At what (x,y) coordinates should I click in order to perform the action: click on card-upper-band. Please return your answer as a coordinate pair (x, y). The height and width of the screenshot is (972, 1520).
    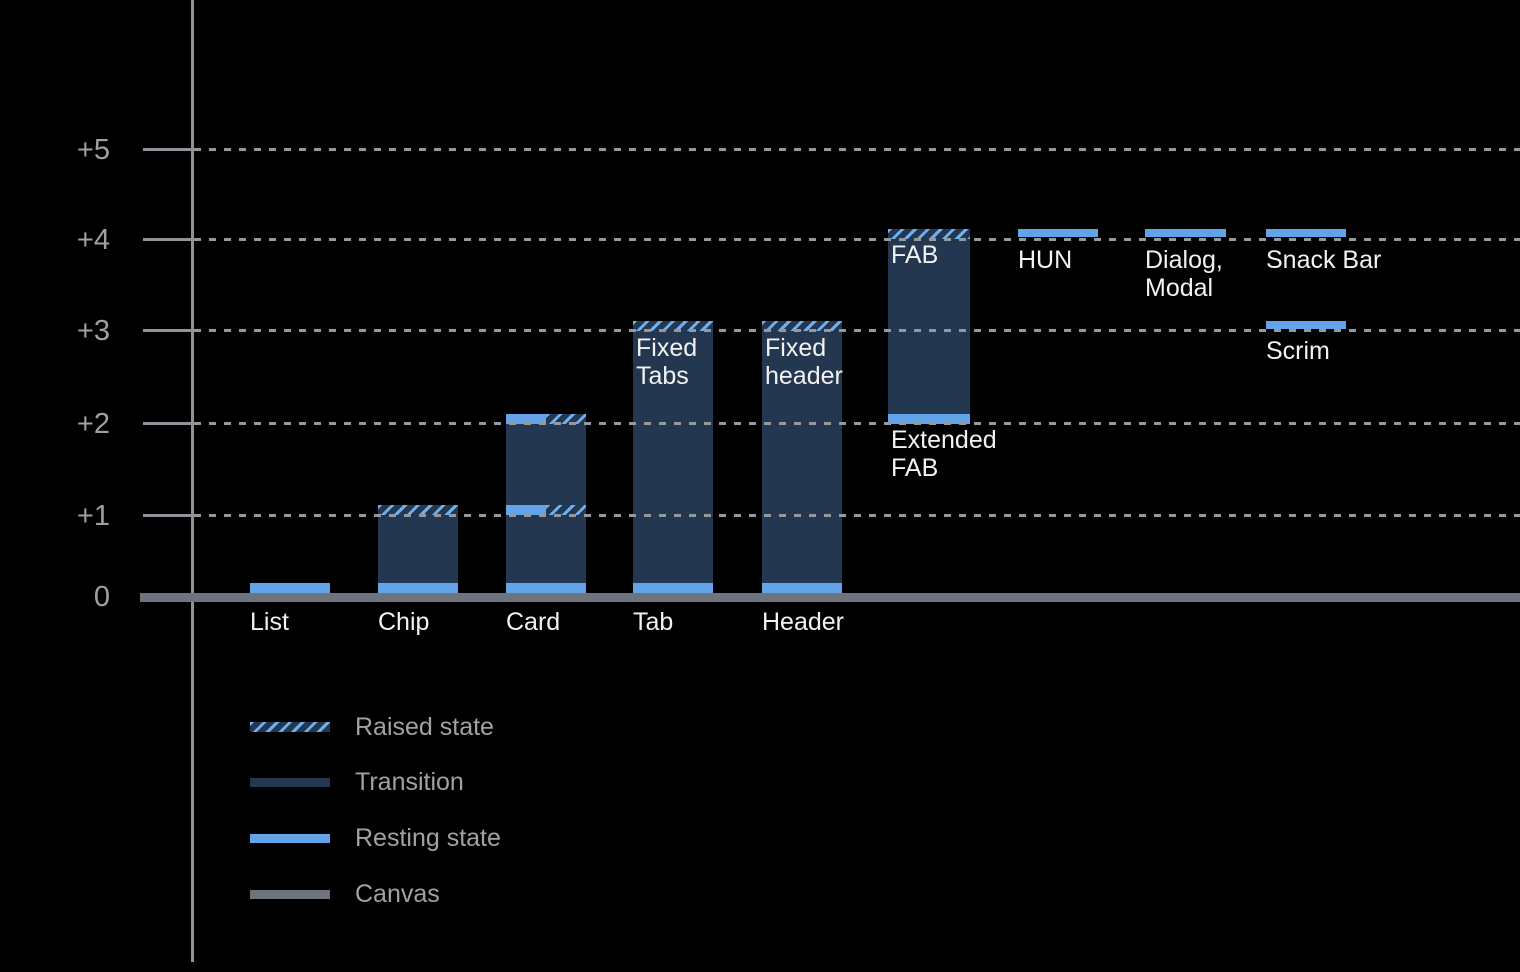
    Looking at the image, I should click on (546, 419).